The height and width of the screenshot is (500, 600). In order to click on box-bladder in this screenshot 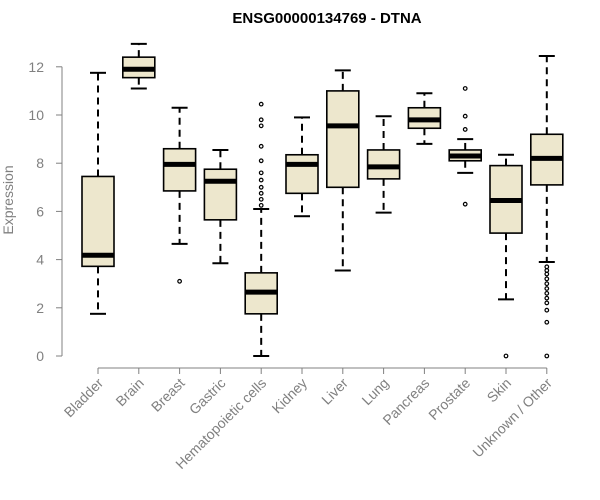, I will do `click(98, 193)`.